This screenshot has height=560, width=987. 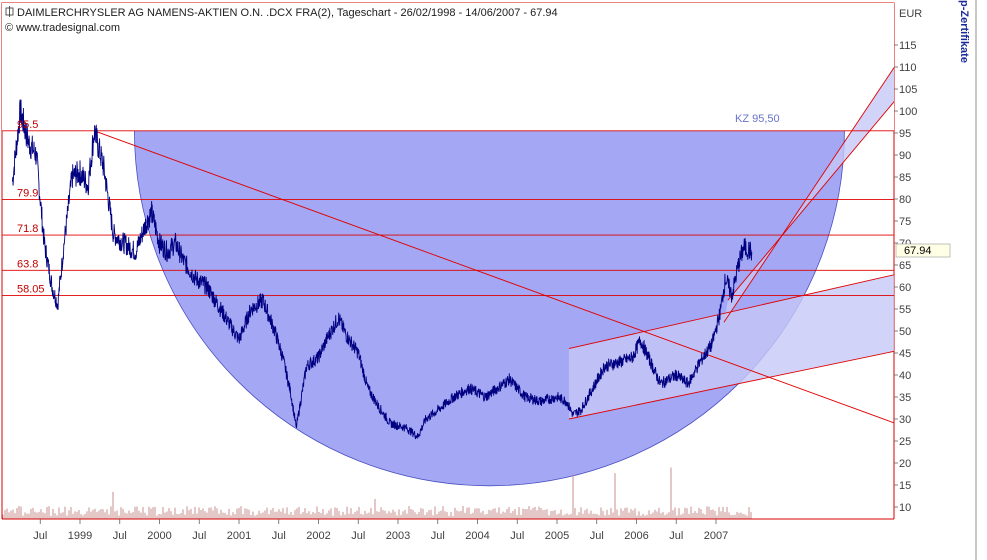 I want to click on kz-annotation: KZ 95,50, so click(x=757, y=119).